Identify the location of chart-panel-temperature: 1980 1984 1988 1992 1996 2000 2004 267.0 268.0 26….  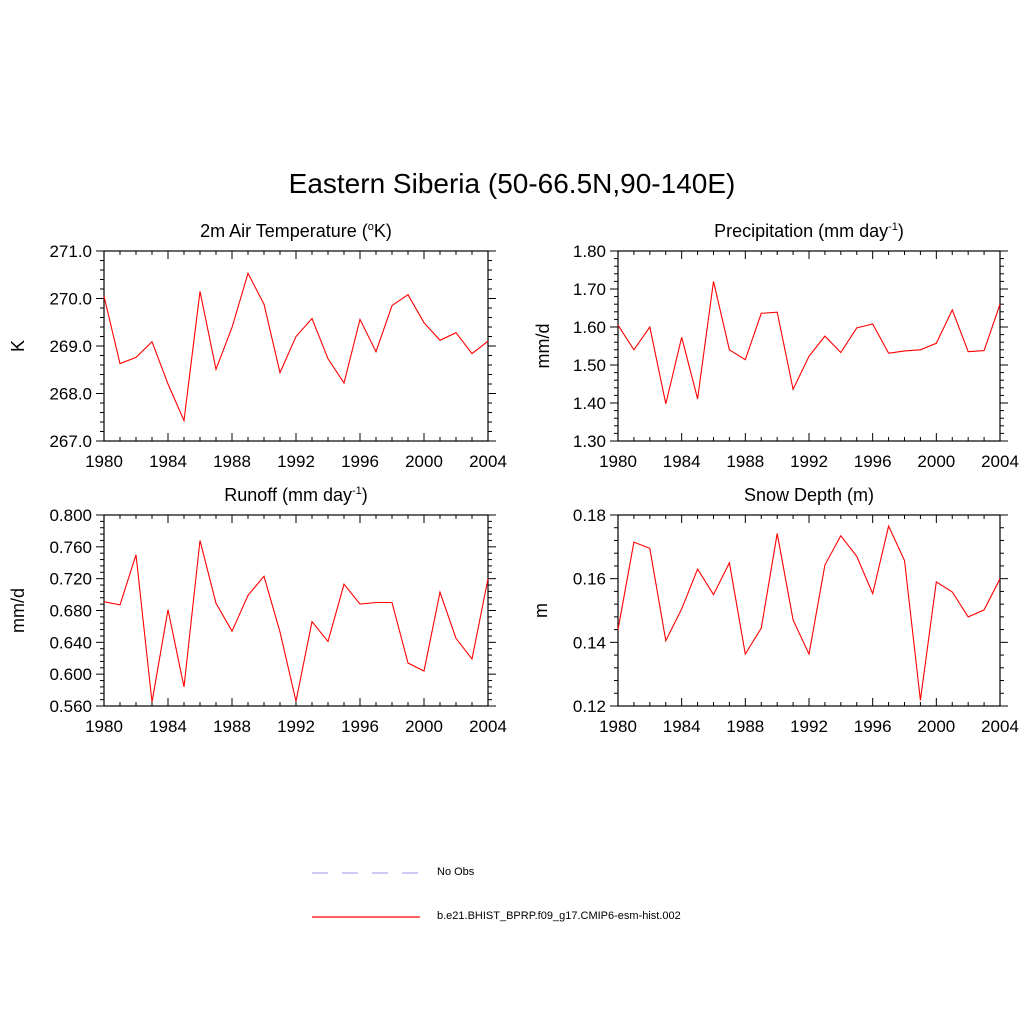
(257, 346).